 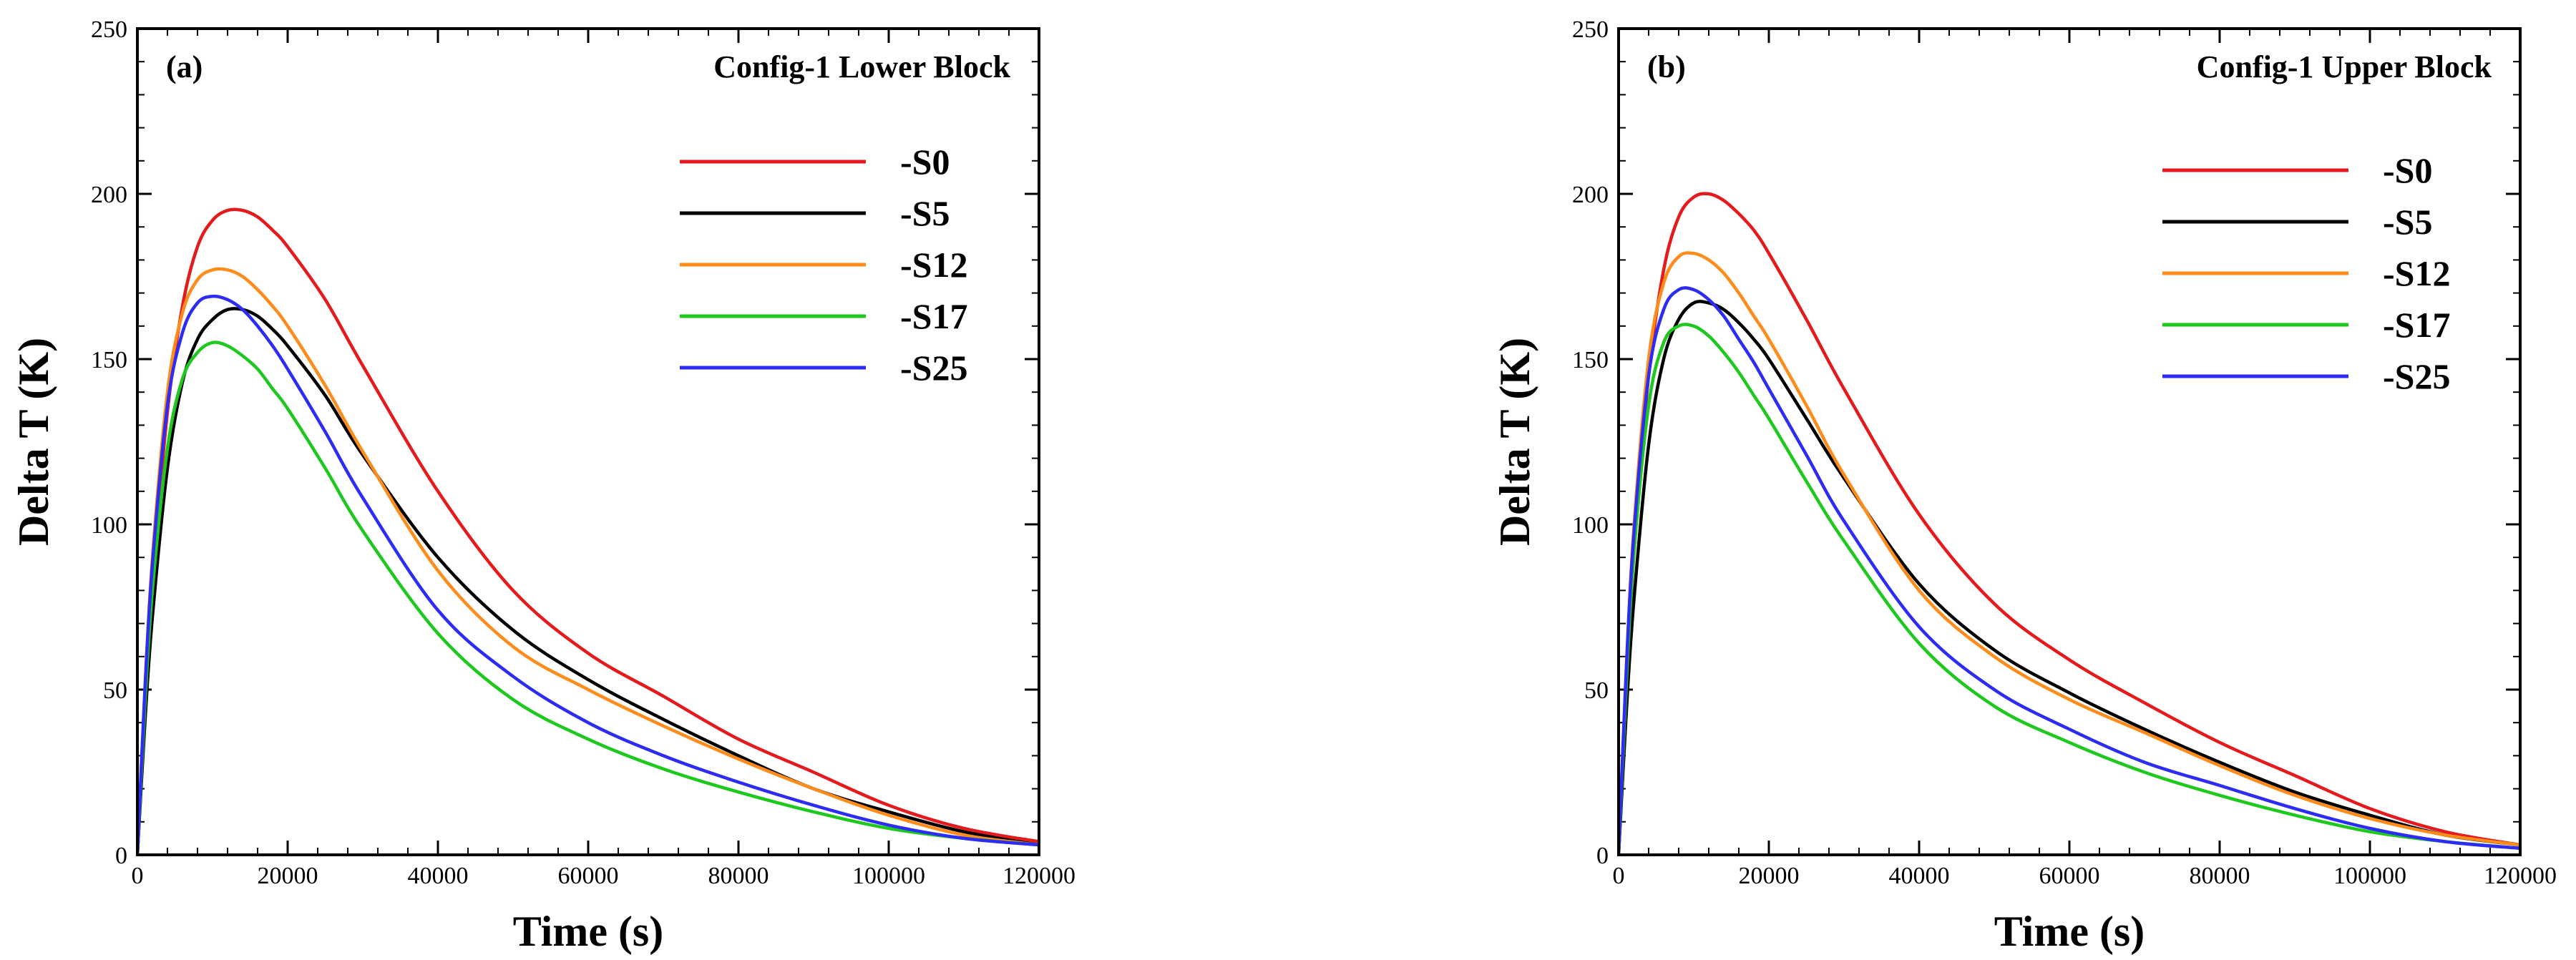 I want to click on chart-title: Config-1 Upper Block, so click(x=2344, y=67).